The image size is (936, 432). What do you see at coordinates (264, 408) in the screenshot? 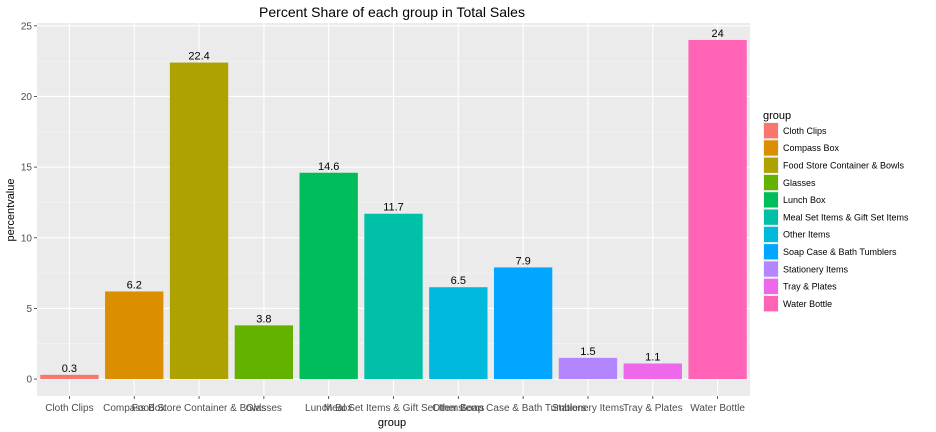
I see `x-tick-label: Glasses` at bounding box center [264, 408].